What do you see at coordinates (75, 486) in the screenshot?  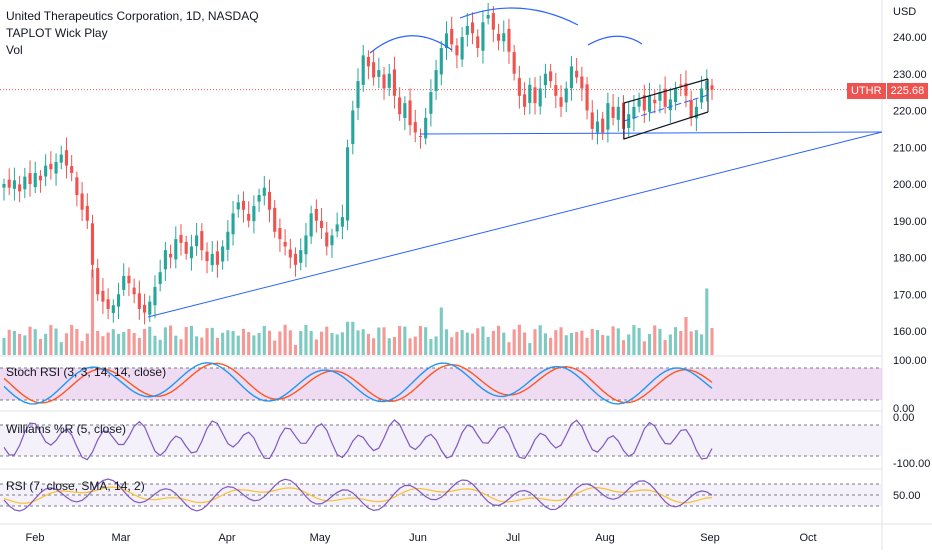 I see `rsi-label: RSI (7, close, SMA, 14, 2)` at bounding box center [75, 486].